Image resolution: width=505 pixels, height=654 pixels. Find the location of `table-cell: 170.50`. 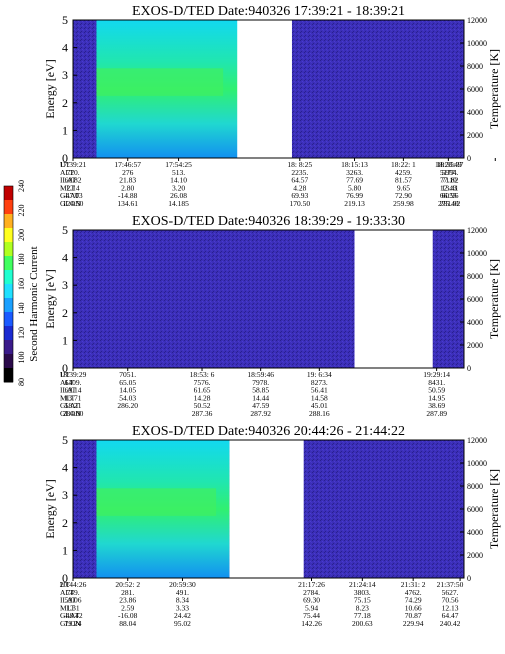

table-cell: 170.50 is located at coordinates (299, 203).